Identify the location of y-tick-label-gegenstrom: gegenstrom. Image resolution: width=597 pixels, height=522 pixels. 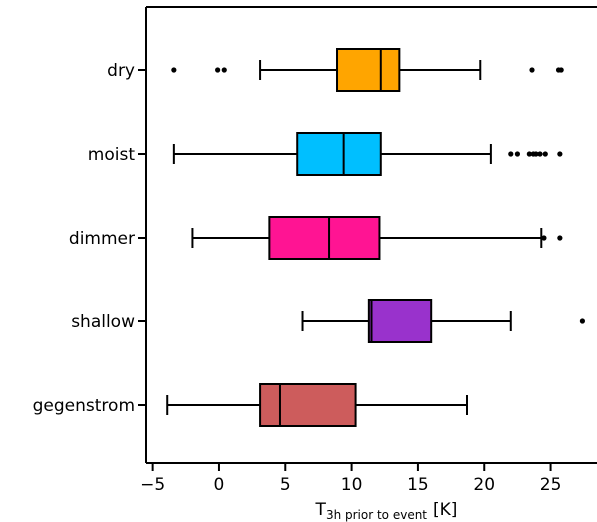
(84, 406).